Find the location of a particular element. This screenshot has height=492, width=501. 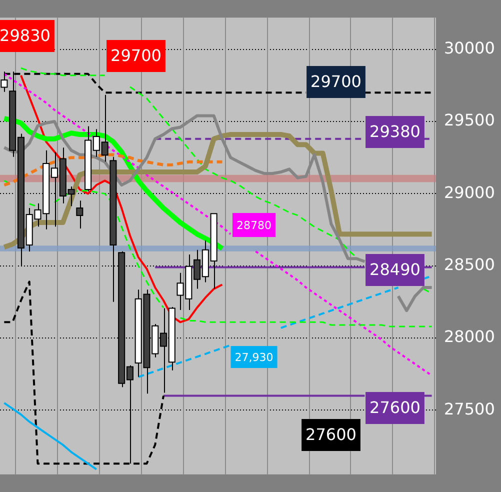

annotation: 28780 is located at coordinates (254, 225).